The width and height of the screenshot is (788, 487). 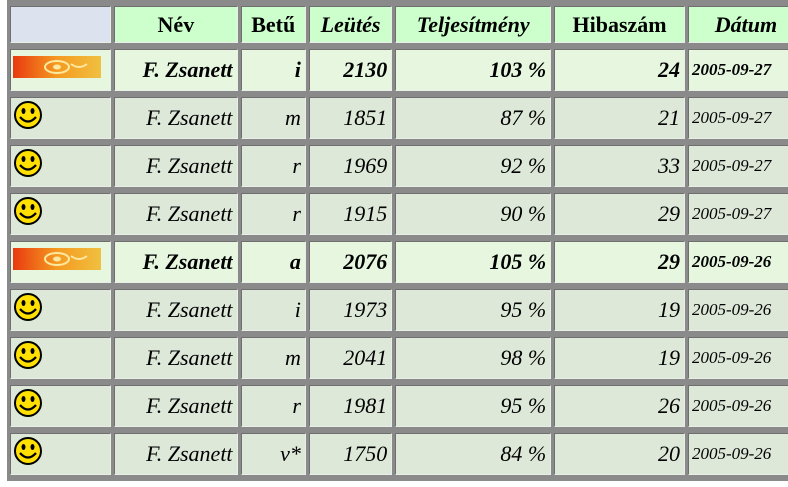 I want to click on table-cell: 1851, so click(x=350, y=118).